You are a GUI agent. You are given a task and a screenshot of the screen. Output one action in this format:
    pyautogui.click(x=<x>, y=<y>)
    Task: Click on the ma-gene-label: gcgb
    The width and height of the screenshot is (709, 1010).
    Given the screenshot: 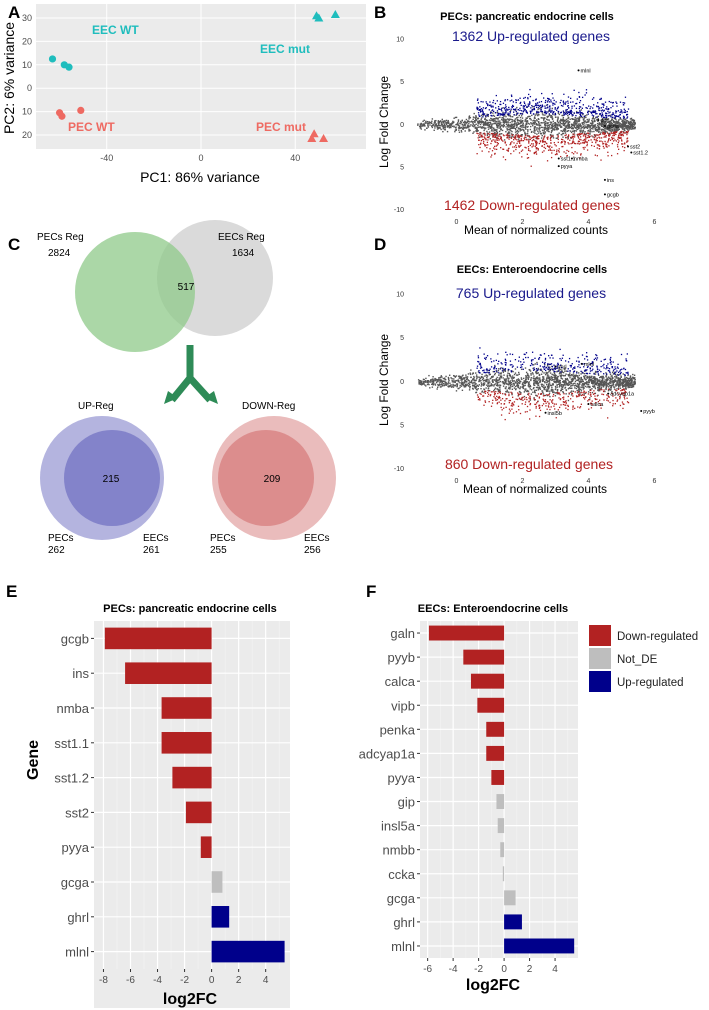 What is the action you would take?
    pyautogui.click(x=613, y=195)
    